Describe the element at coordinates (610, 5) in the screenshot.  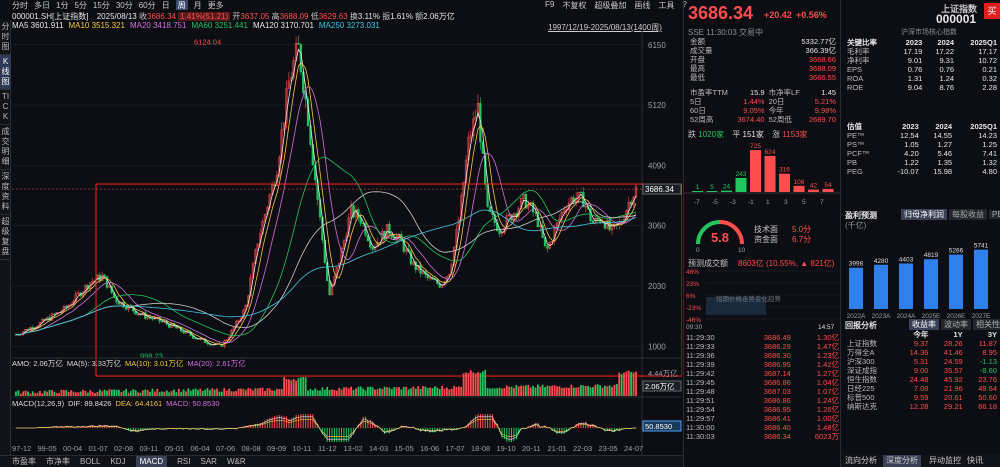
I see `toolbar-item-2: 超级叠加` at that location.